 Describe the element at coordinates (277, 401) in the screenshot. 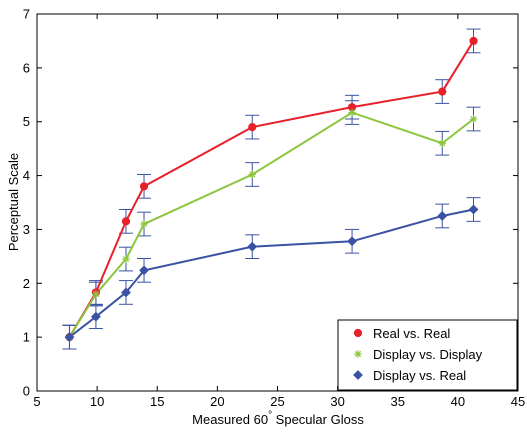

I see `x-tick-label: 25` at that location.